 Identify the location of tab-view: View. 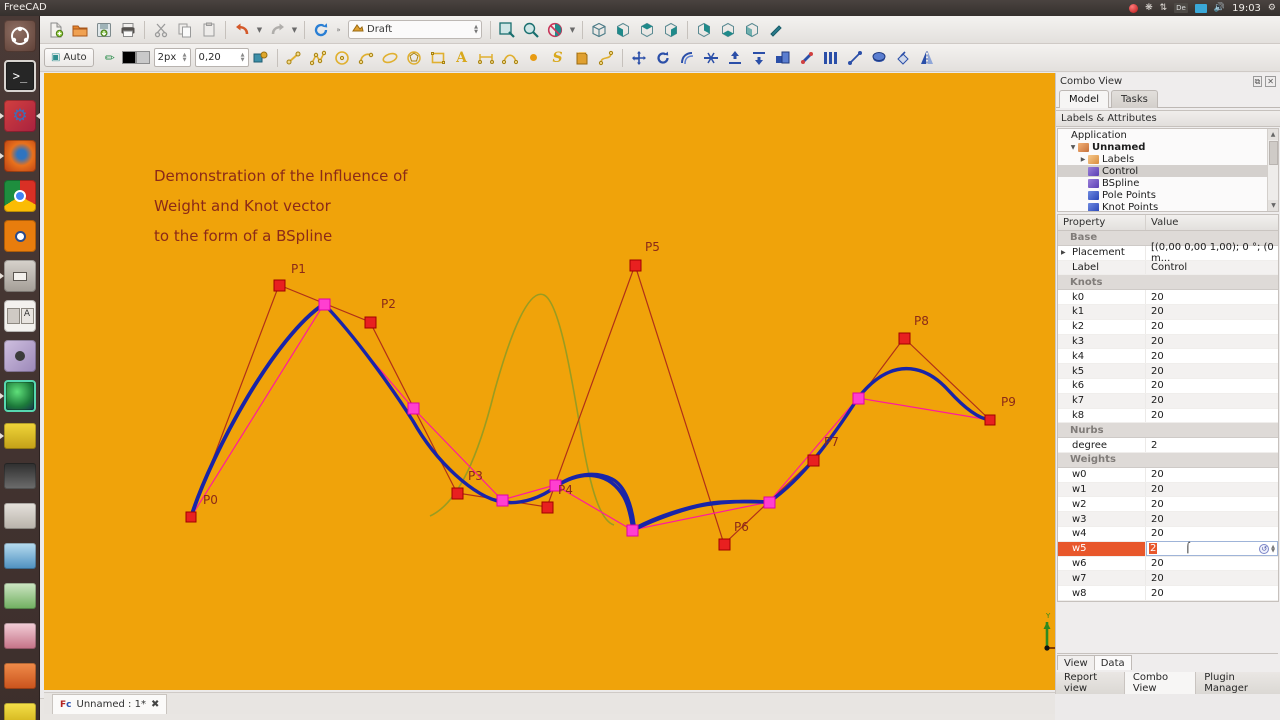
(1076, 662).